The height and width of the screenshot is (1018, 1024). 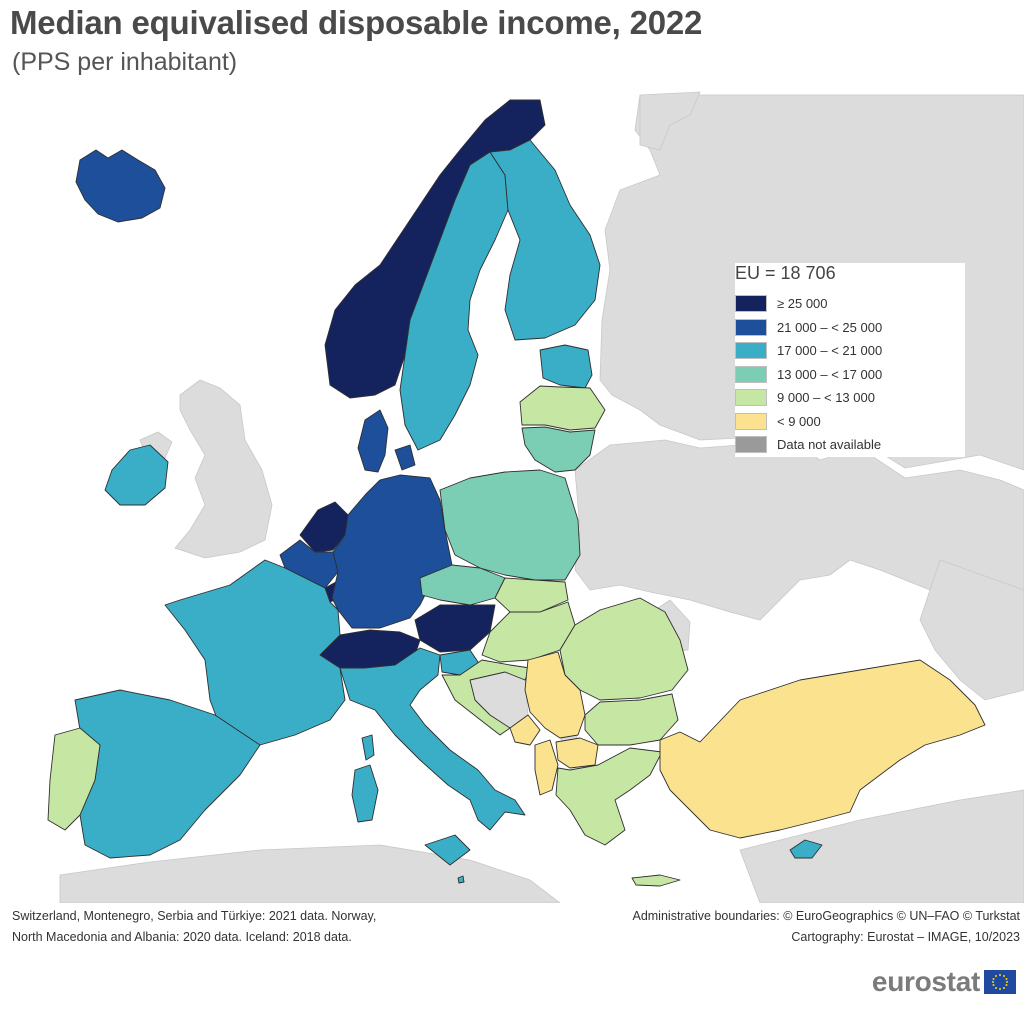 What do you see at coordinates (432, 739) in the screenshot?
I see `region-italy` at bounding box center [432, 739].